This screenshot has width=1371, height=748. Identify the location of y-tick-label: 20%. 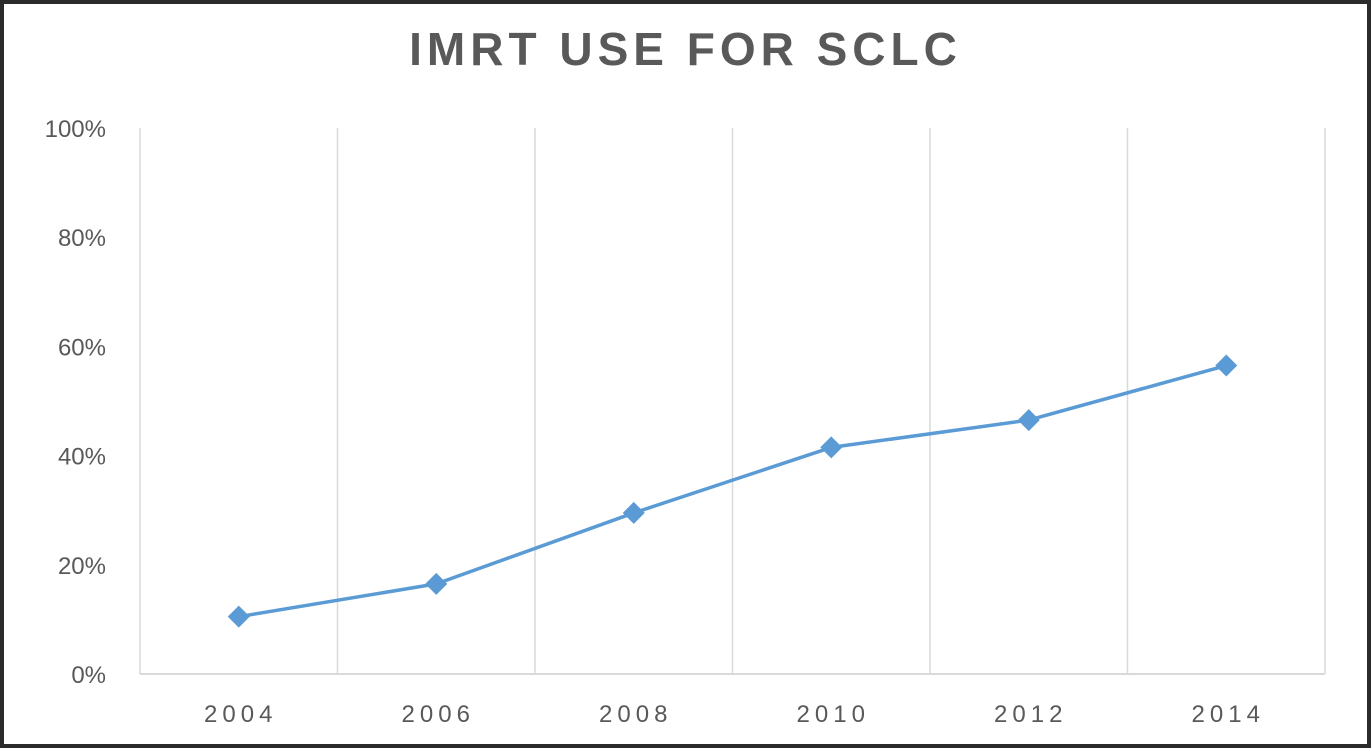
(82, 566).